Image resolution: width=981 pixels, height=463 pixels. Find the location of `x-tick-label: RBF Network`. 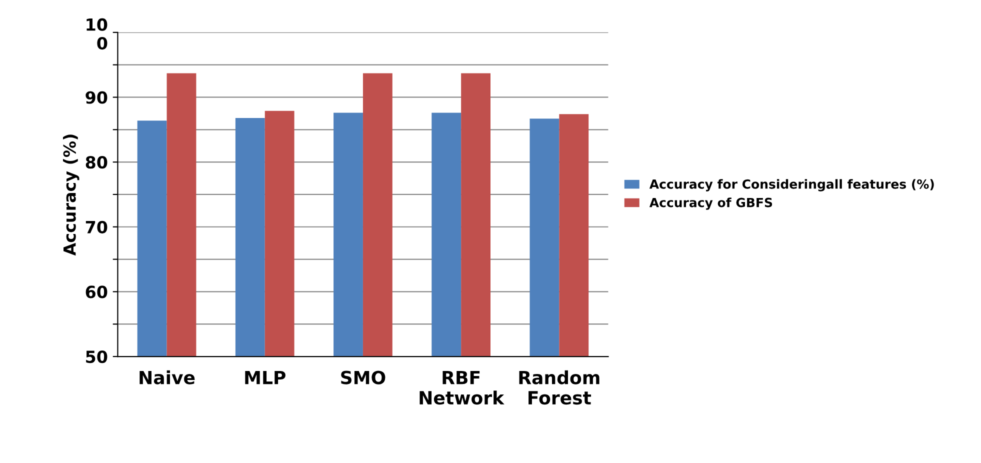

x-tick-label: RBF Network is located at coordinates (462, 387).